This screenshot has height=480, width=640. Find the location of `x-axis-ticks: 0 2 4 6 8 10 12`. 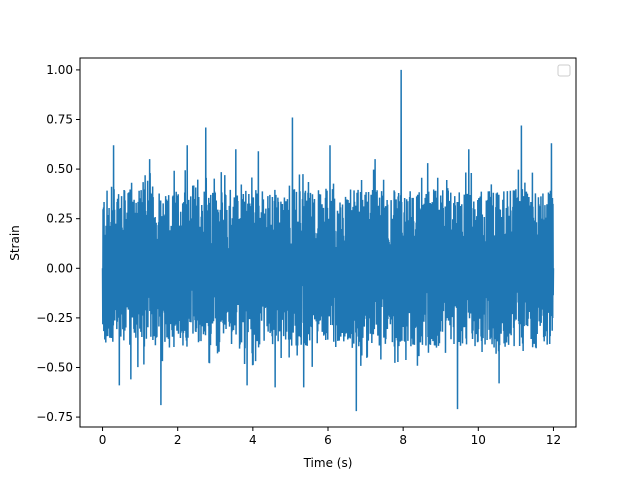

x-axis-ticks: 0 2 4 6 8 10 12 is located at coordinates (330, 437).